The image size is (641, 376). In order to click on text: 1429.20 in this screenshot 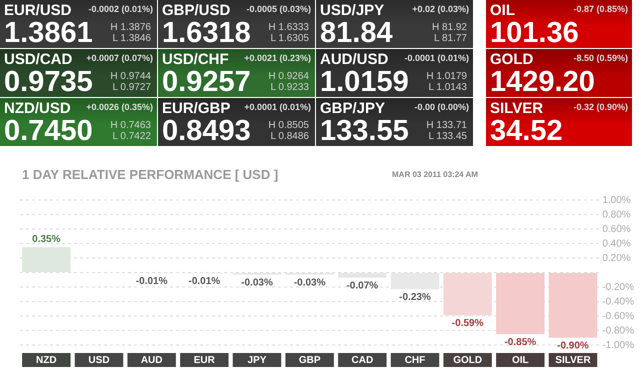, I will do `click(542, 82)`.